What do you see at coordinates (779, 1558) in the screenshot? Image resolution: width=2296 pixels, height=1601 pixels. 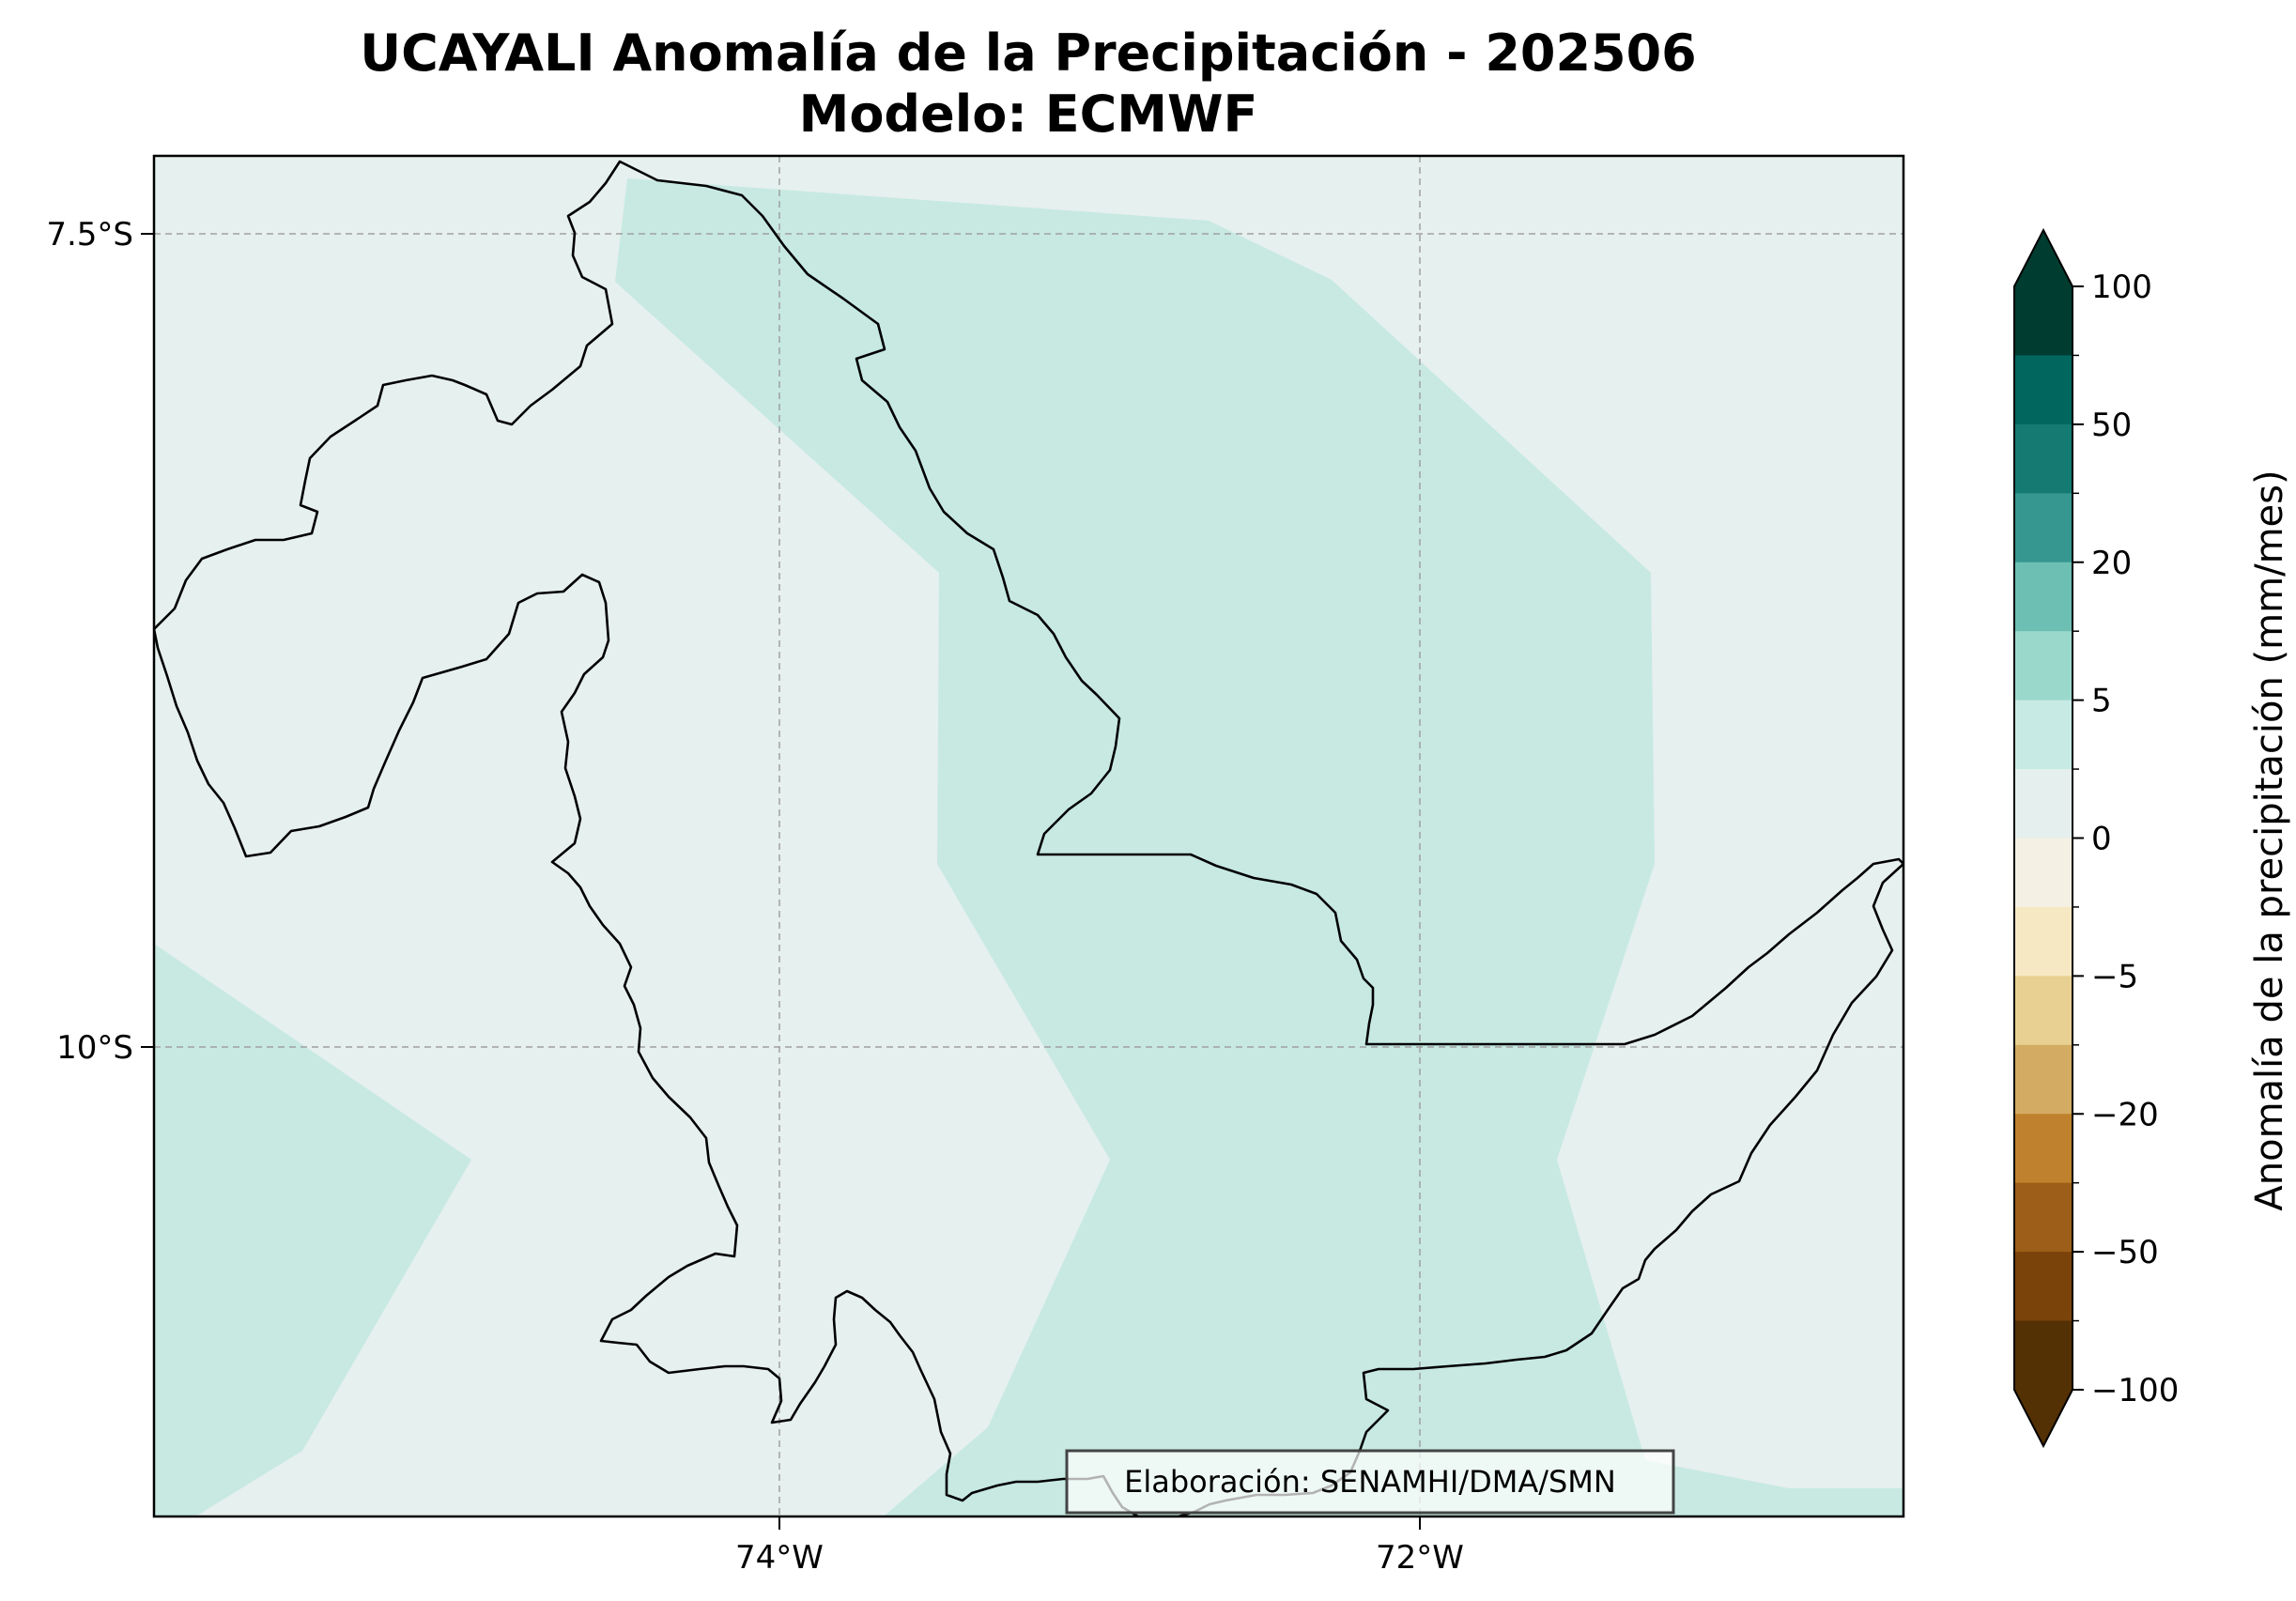 I see `lon-tick-label: 74°W` at bounding box center [779, 1558].